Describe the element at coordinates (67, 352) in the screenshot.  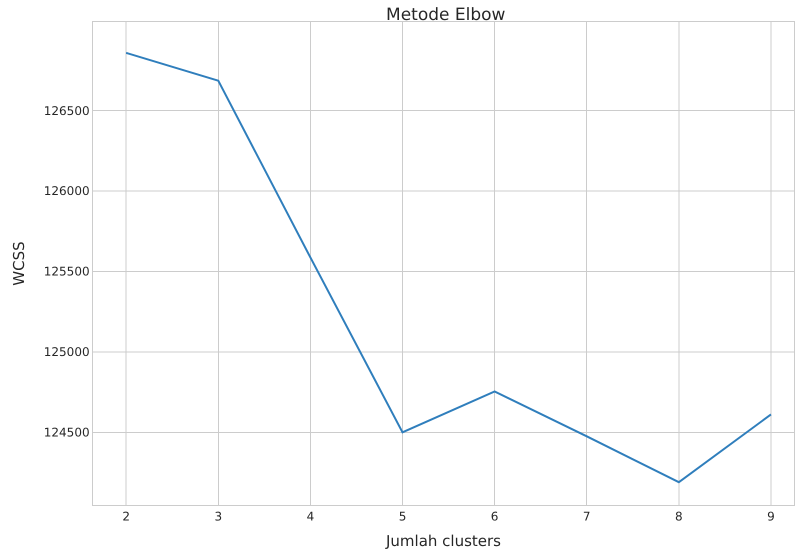
I see `y-tick-label: 125000` at that location.